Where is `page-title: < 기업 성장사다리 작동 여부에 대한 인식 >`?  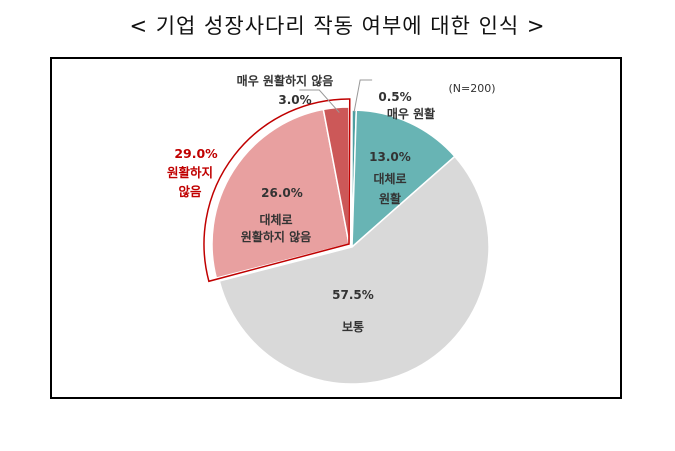
page-title: < 기업 성장사다리 작동 여부에 대한 인식 > is located at coordinates (337, 26).